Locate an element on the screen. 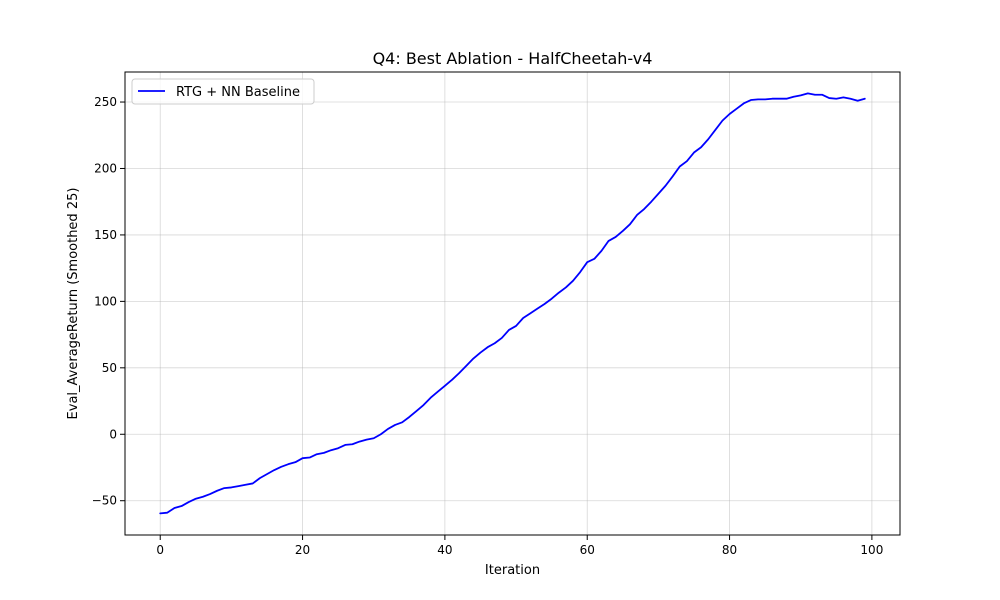 Image resolution: width=1000 pixels, height=600 pixels. y-tick-label: 50 is located at coordinates (109, 368).